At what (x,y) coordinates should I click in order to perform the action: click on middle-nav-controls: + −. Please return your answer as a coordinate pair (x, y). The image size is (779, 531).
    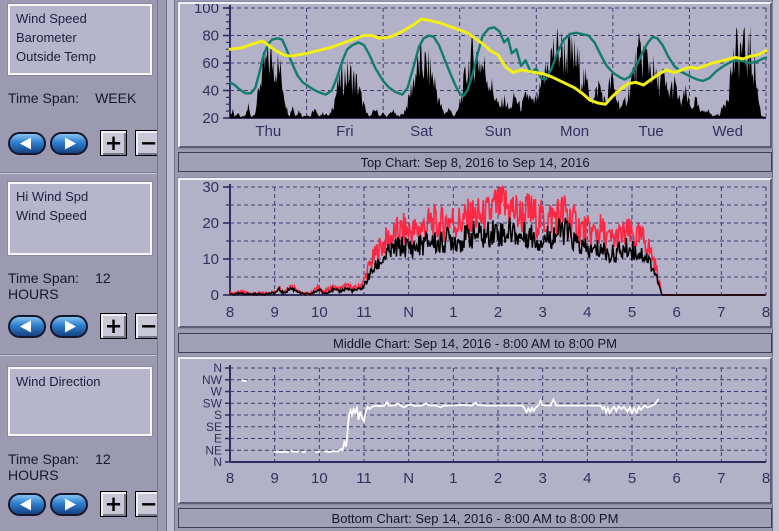
    Looking at the image, I should click on (85, 326).